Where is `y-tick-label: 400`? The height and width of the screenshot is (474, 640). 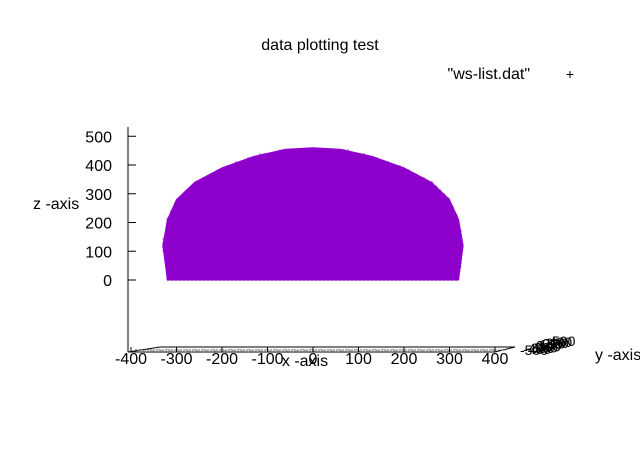
y-tick-label: 400 is located at coordinates (561, 342).